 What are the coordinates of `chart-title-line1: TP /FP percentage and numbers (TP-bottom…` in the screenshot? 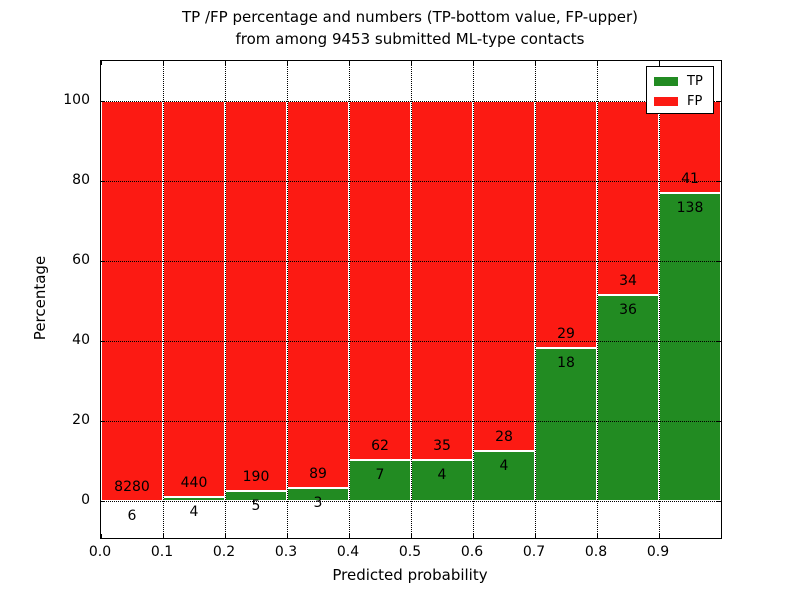 It's located at (410, 17).